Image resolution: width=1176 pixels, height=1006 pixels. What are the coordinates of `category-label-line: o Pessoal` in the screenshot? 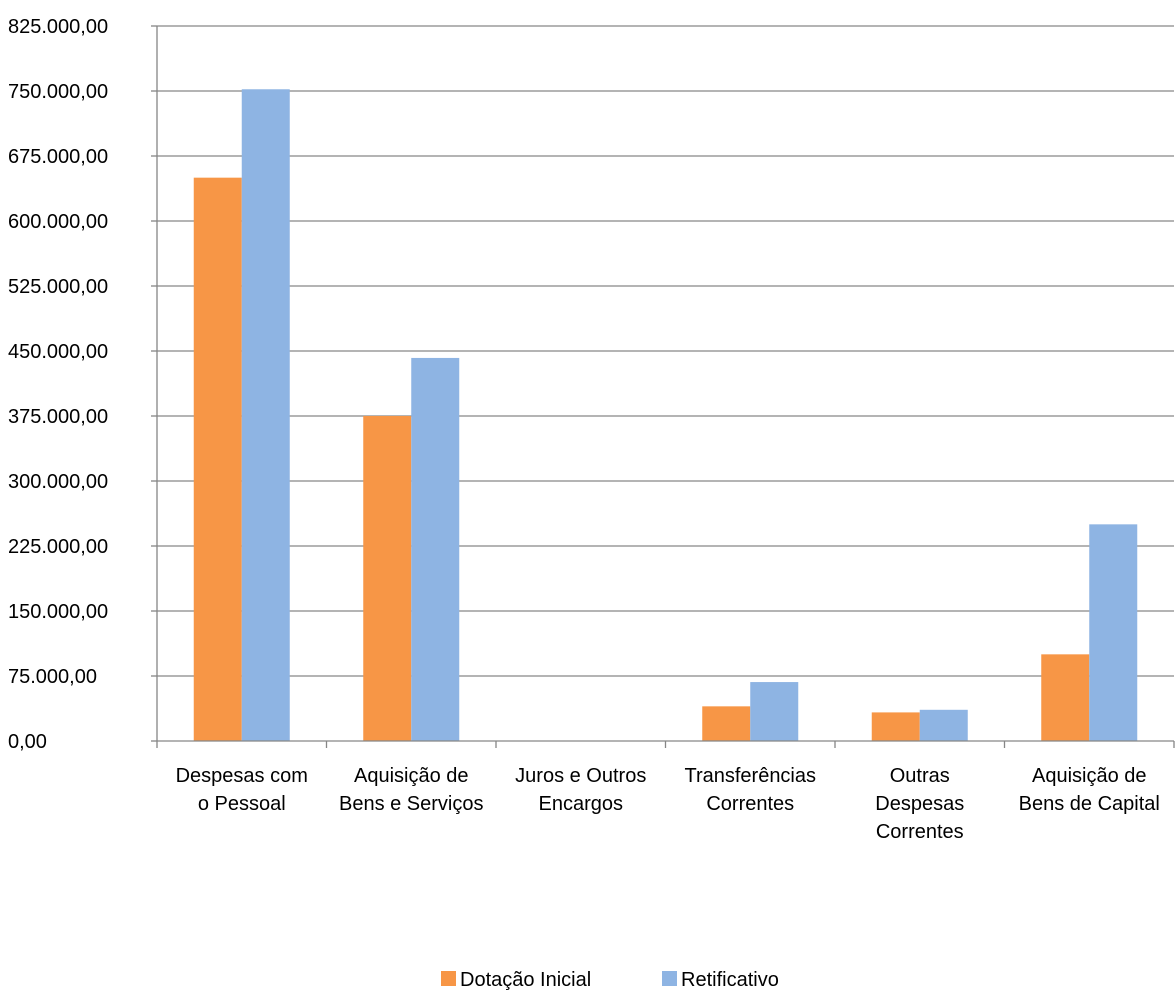 It's located at (242, 804).